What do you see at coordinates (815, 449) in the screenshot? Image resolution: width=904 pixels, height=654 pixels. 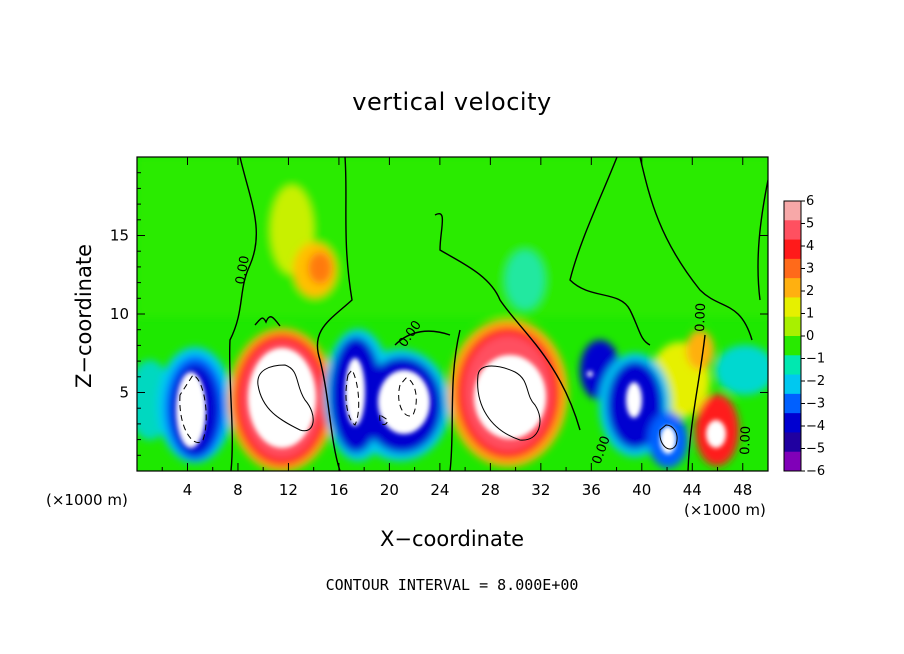 I see `colorbar-tick-label: −5` at bounding box center [815, 449].